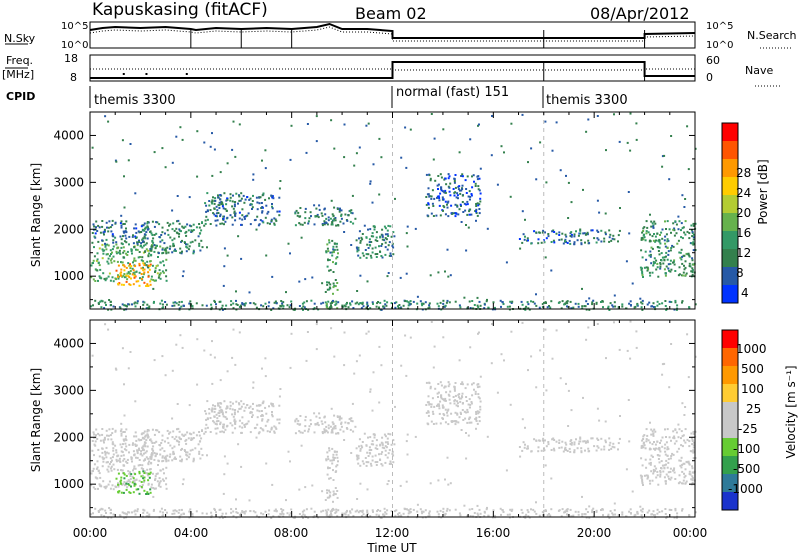  What do you see at coordinates (745, 293) in the screenshot?
I see `power-cbar-tick: 4` at bounding box center [745, 293].